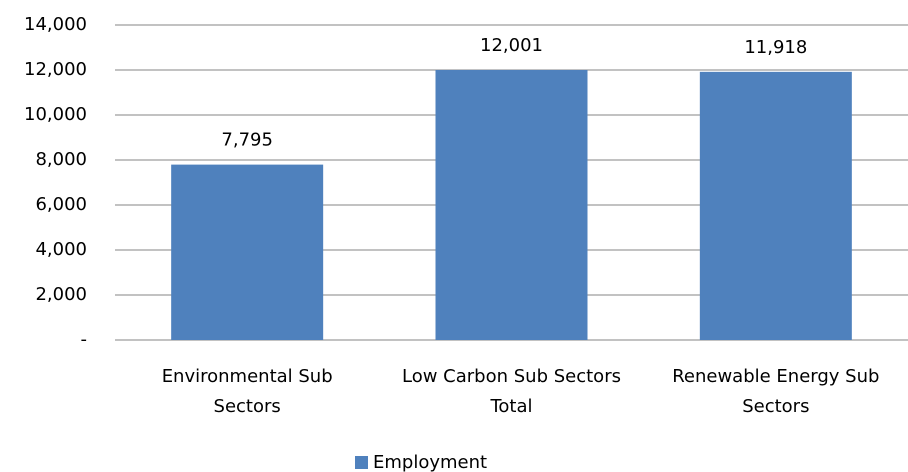  I want to click on y-tick-label: 2,000, so click(61, 294).